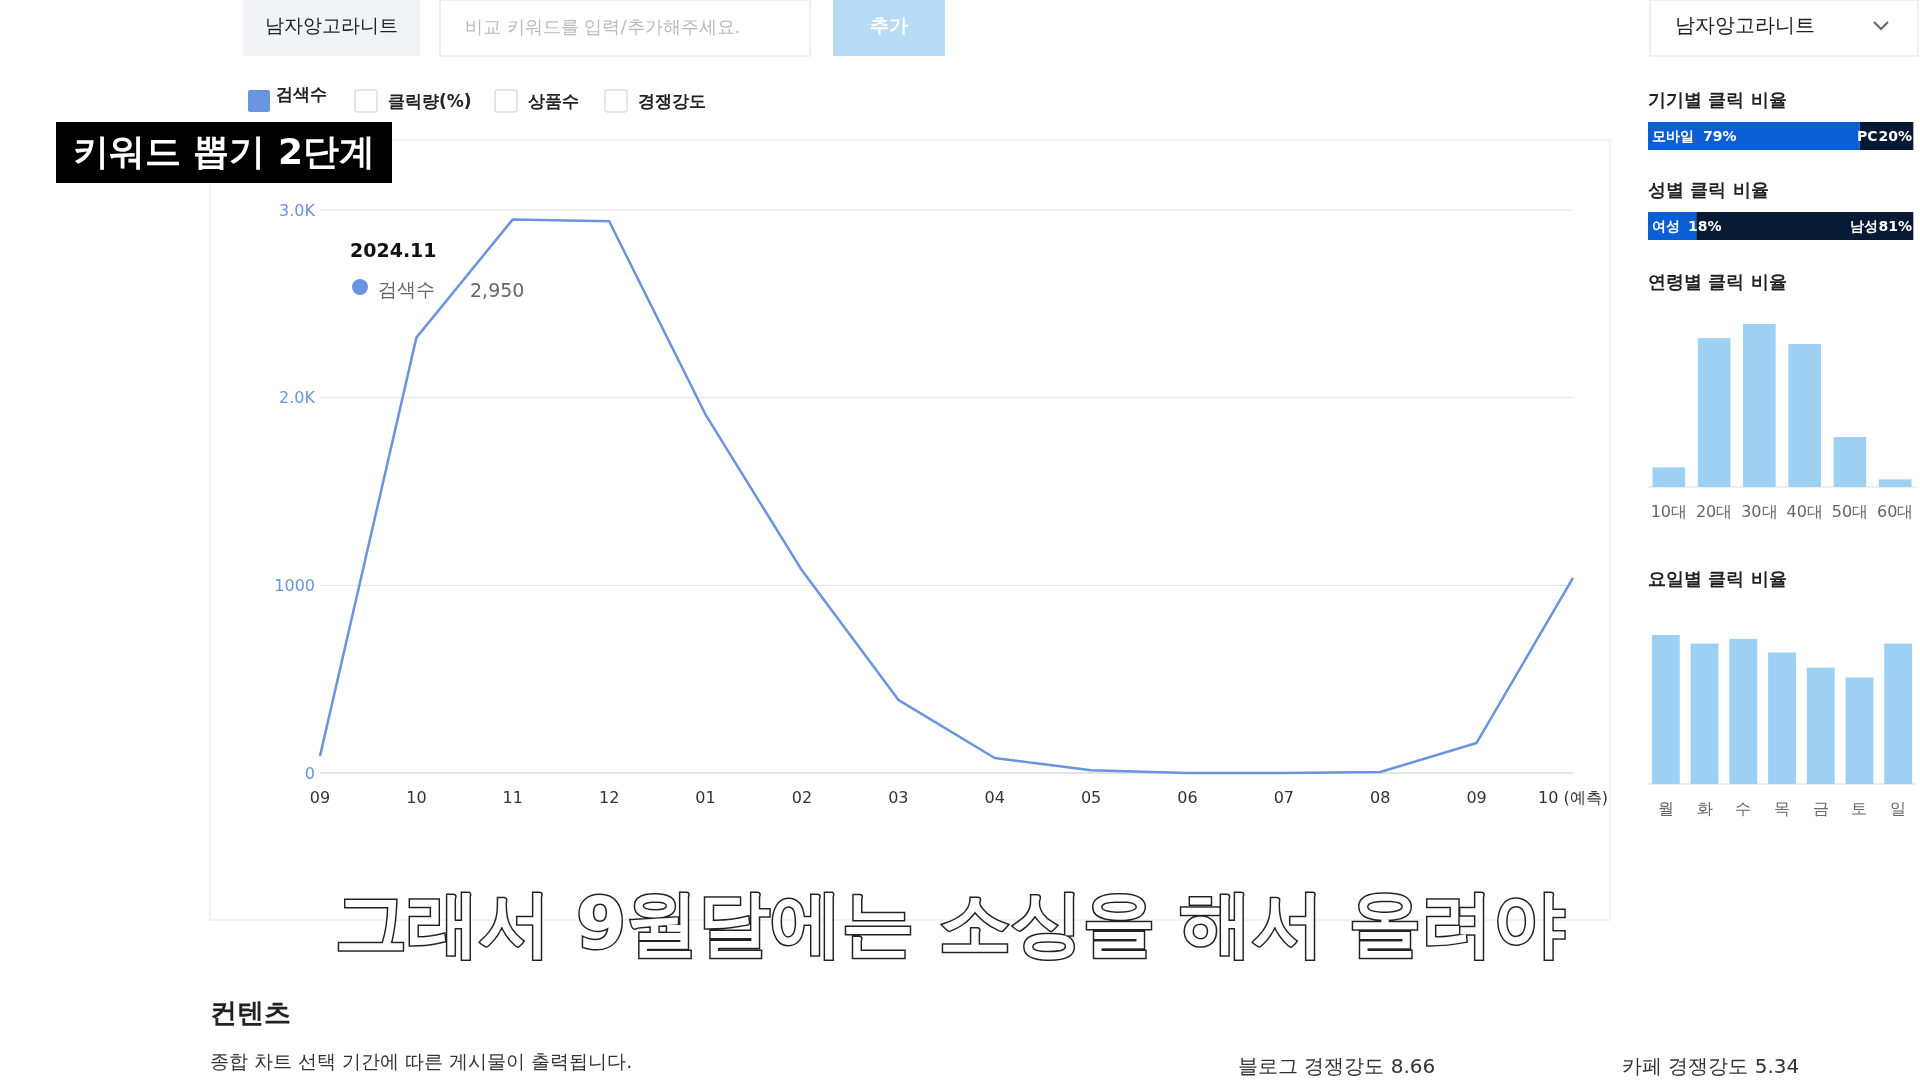 The image size is (1920, 1080). What do you see at coordinates (1673, 136) in the screenshot?
I see `series-label: 모바일` at bounding box center [1673, 136].